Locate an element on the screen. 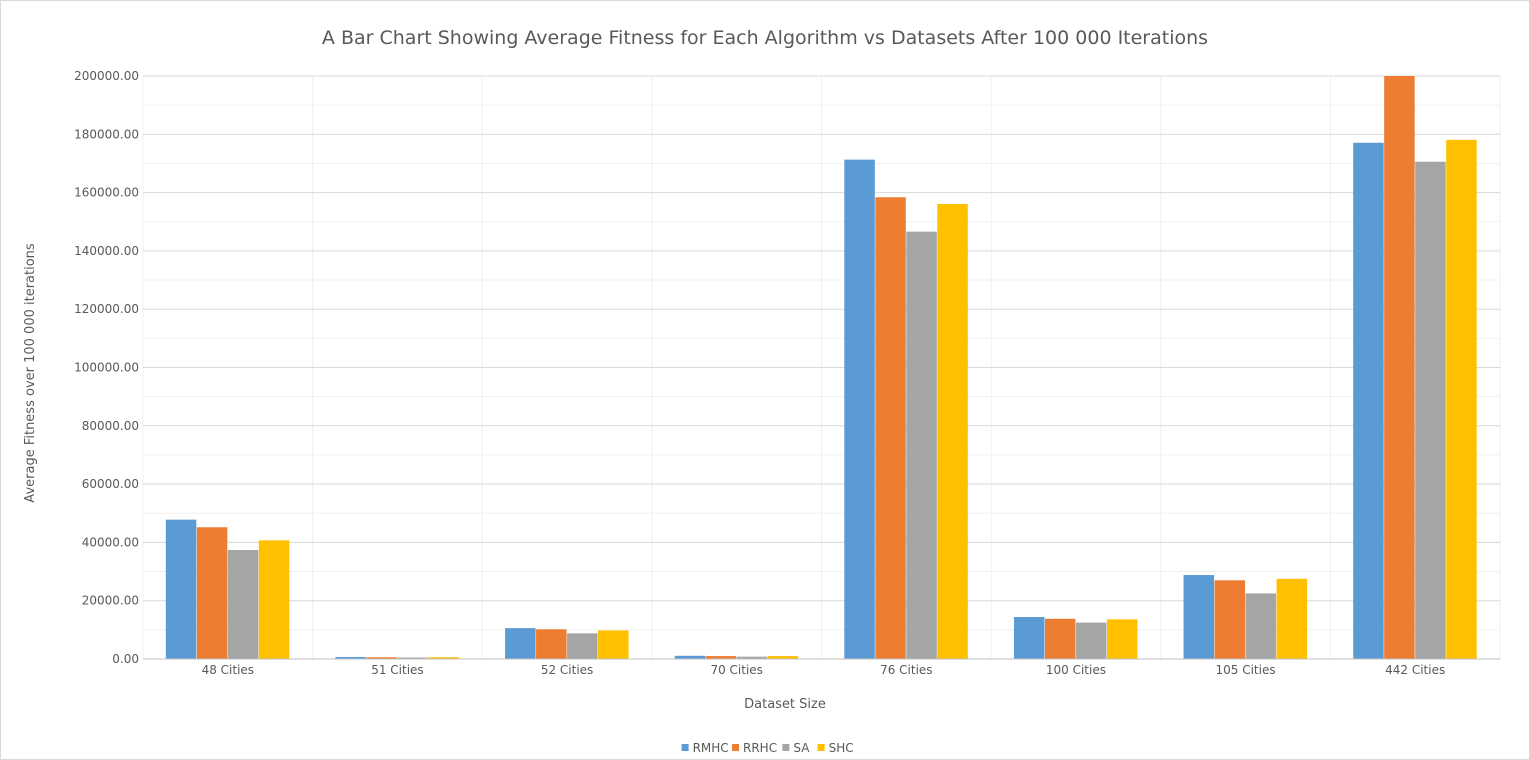  bar-shc-76-cities is located at coordinates (952, 431).